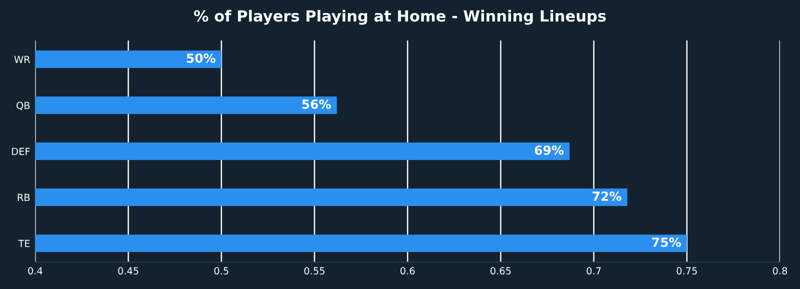 The height and width of the screenshot is (289, 800). What do you see at coordinates (686, 271) in the screenshot?
I see `x-tick-label: 0.75` at bounding box center [686, 271].